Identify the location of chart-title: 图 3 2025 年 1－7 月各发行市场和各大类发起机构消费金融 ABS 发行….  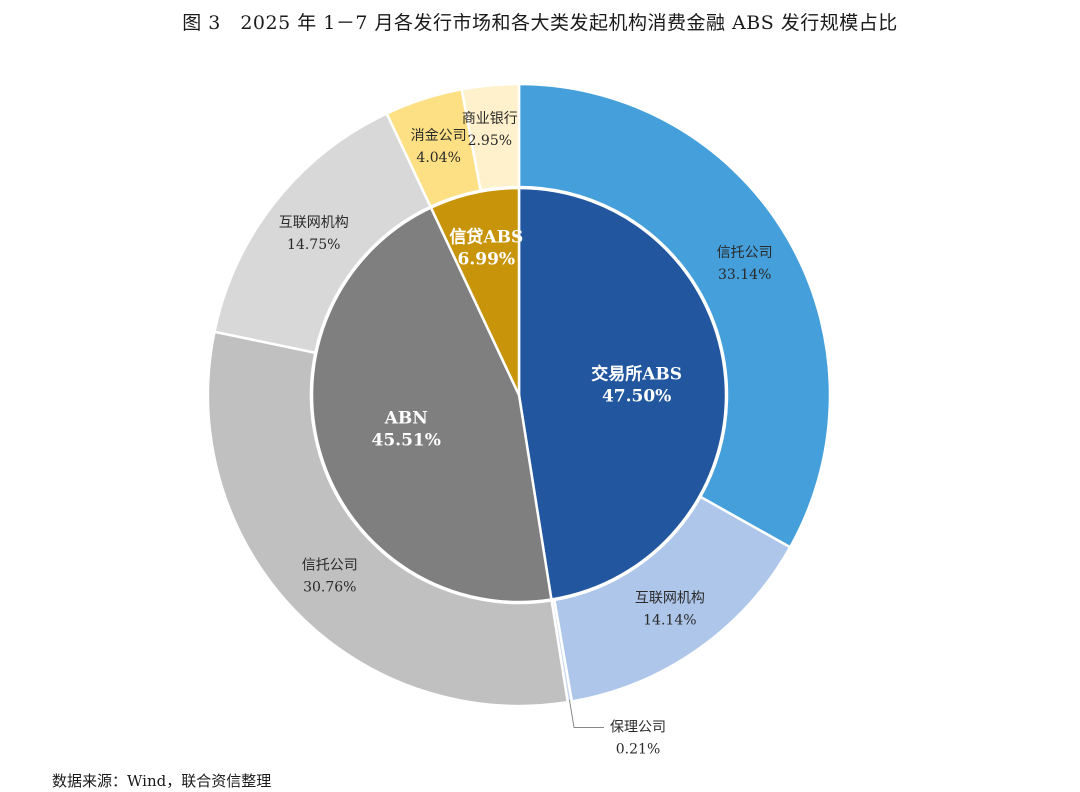
(540, 23).